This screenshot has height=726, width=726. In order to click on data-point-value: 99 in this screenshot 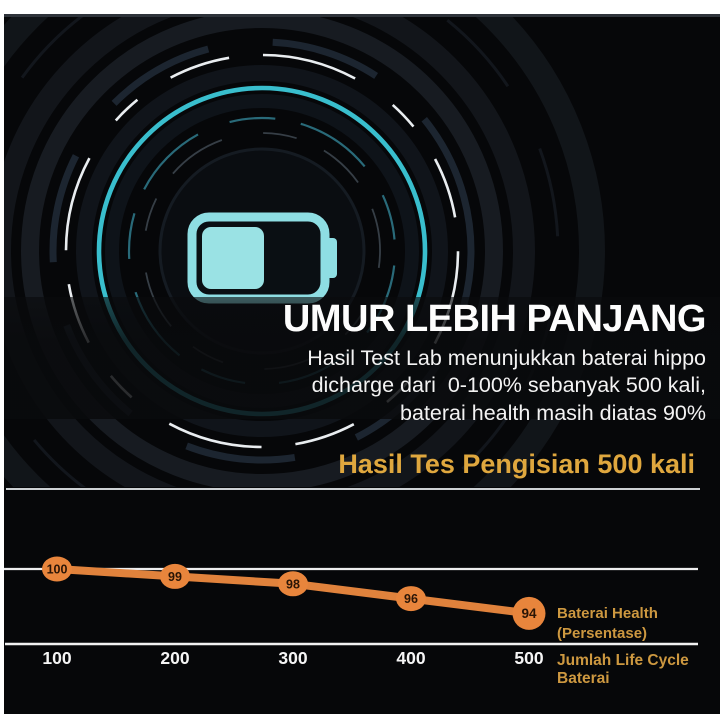, I will do `click(175, 577)`.